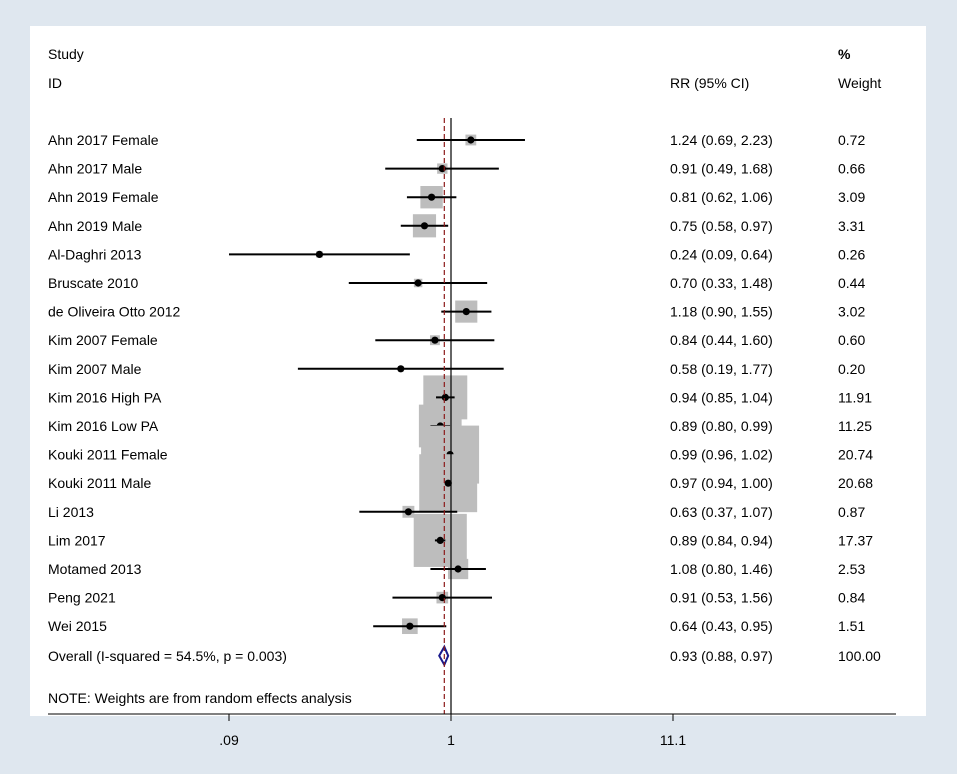 This screenshot has height=774, width=957. Describe the element at coordinates (452, 731) in the screenshot. I see `x-axis-ticks: .09 1 11.1` at that location.